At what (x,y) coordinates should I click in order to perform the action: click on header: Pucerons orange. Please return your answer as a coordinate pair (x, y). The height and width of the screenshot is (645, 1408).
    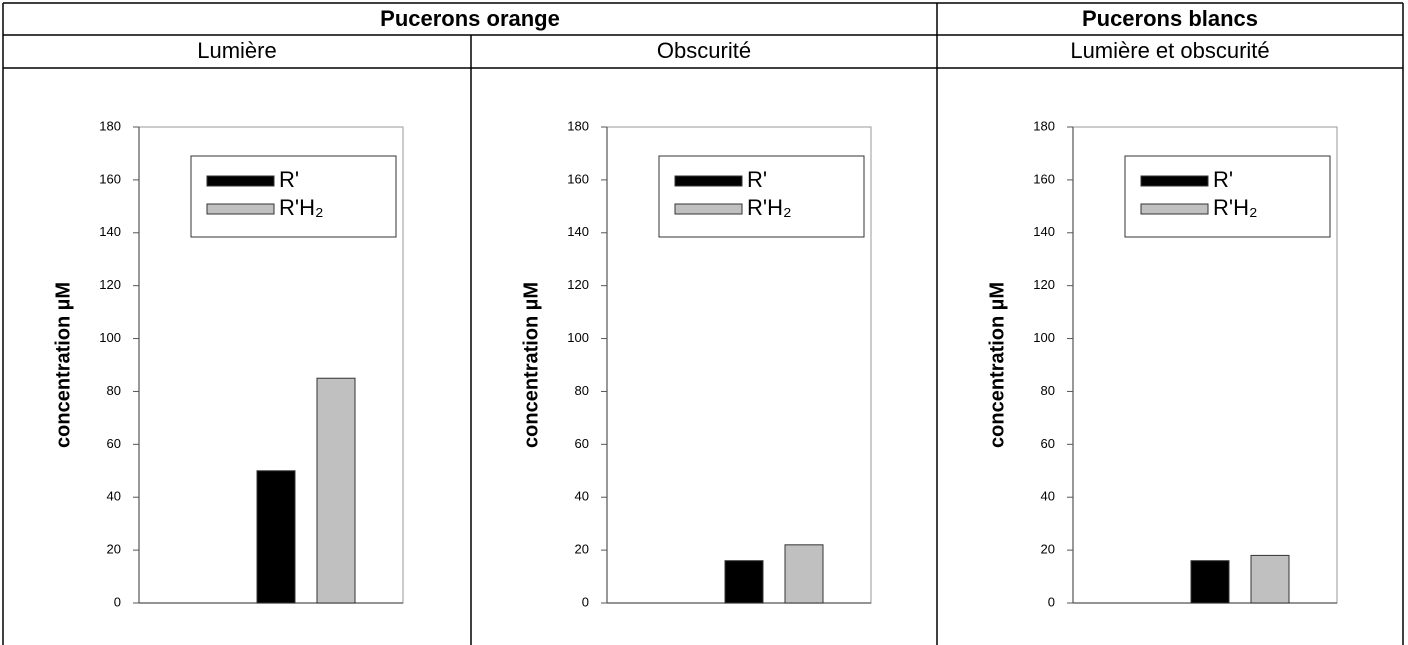
    Looking at the image, I should click on (470, 18).